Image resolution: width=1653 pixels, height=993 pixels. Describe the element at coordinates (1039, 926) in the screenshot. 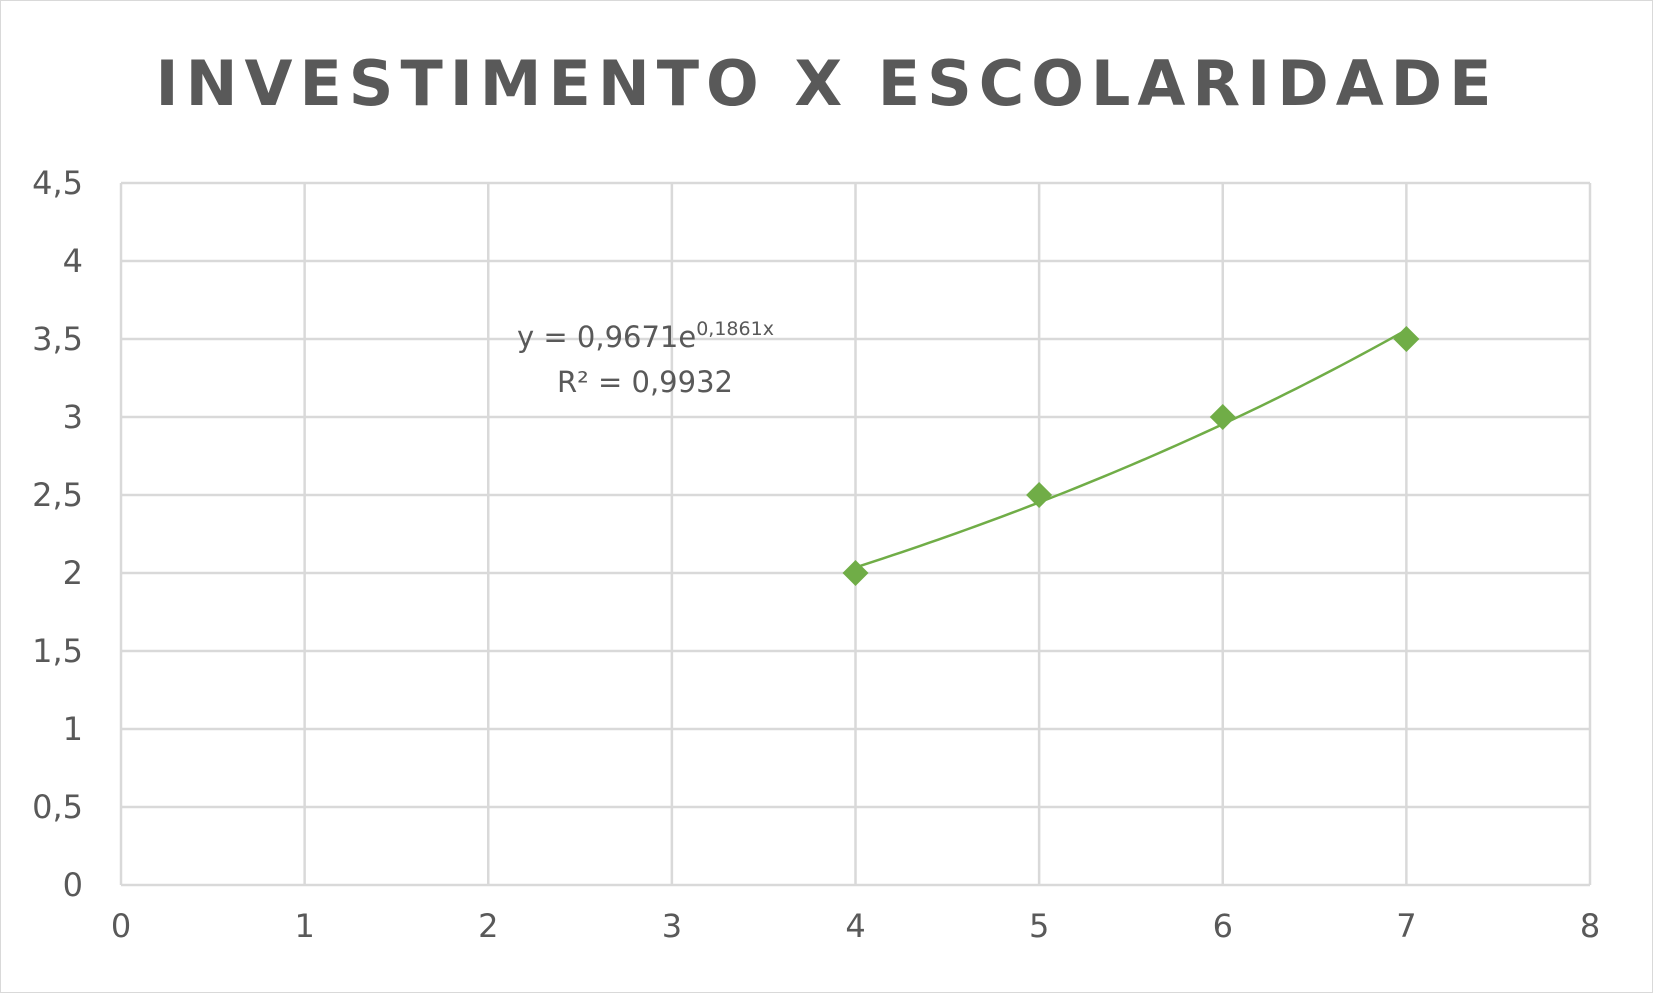

I see `x-tick-label: 5` at that location.